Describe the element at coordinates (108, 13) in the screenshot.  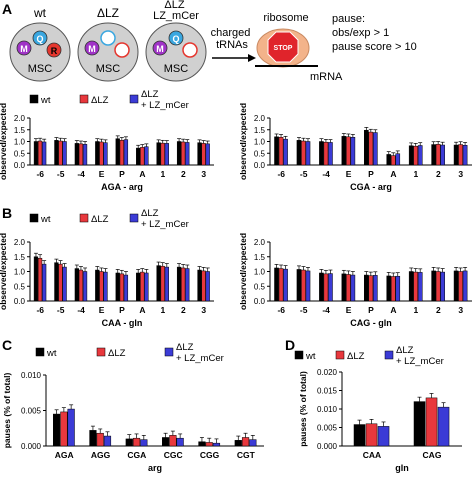
I see `cell-dlz-title: ΔLZ` at that location.